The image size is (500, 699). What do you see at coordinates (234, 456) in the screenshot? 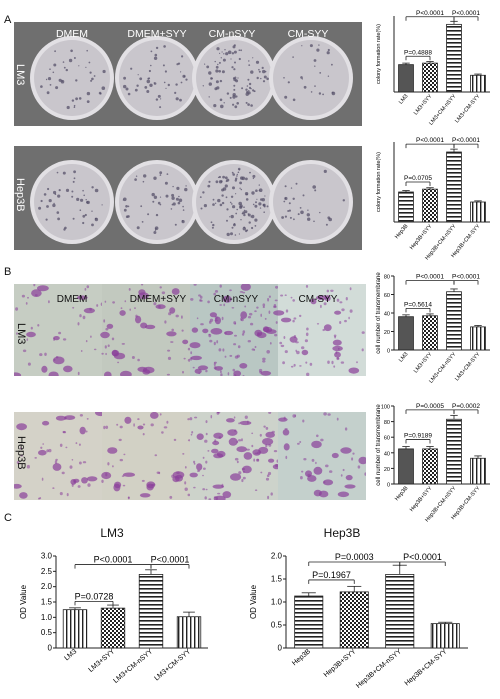
I see `transwell-field` at bounding box center [234, 456].